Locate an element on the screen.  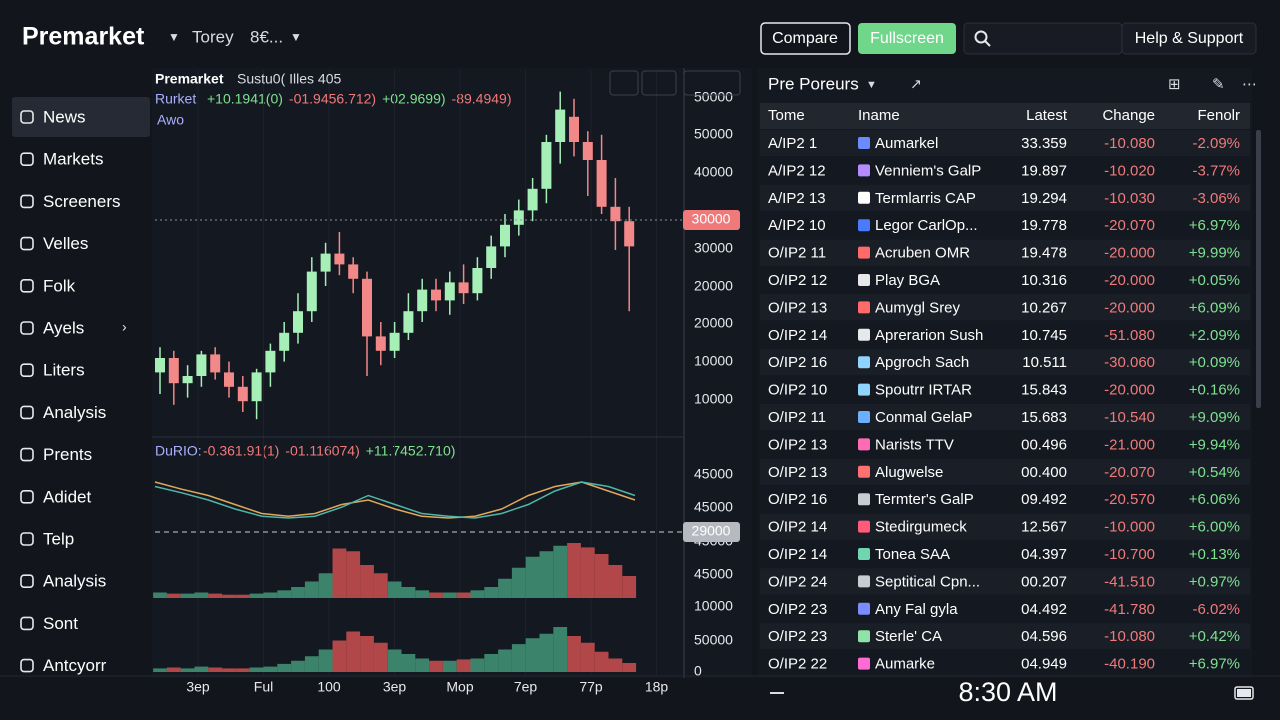
nav-item: Prents is located at coordinates (67, 454).